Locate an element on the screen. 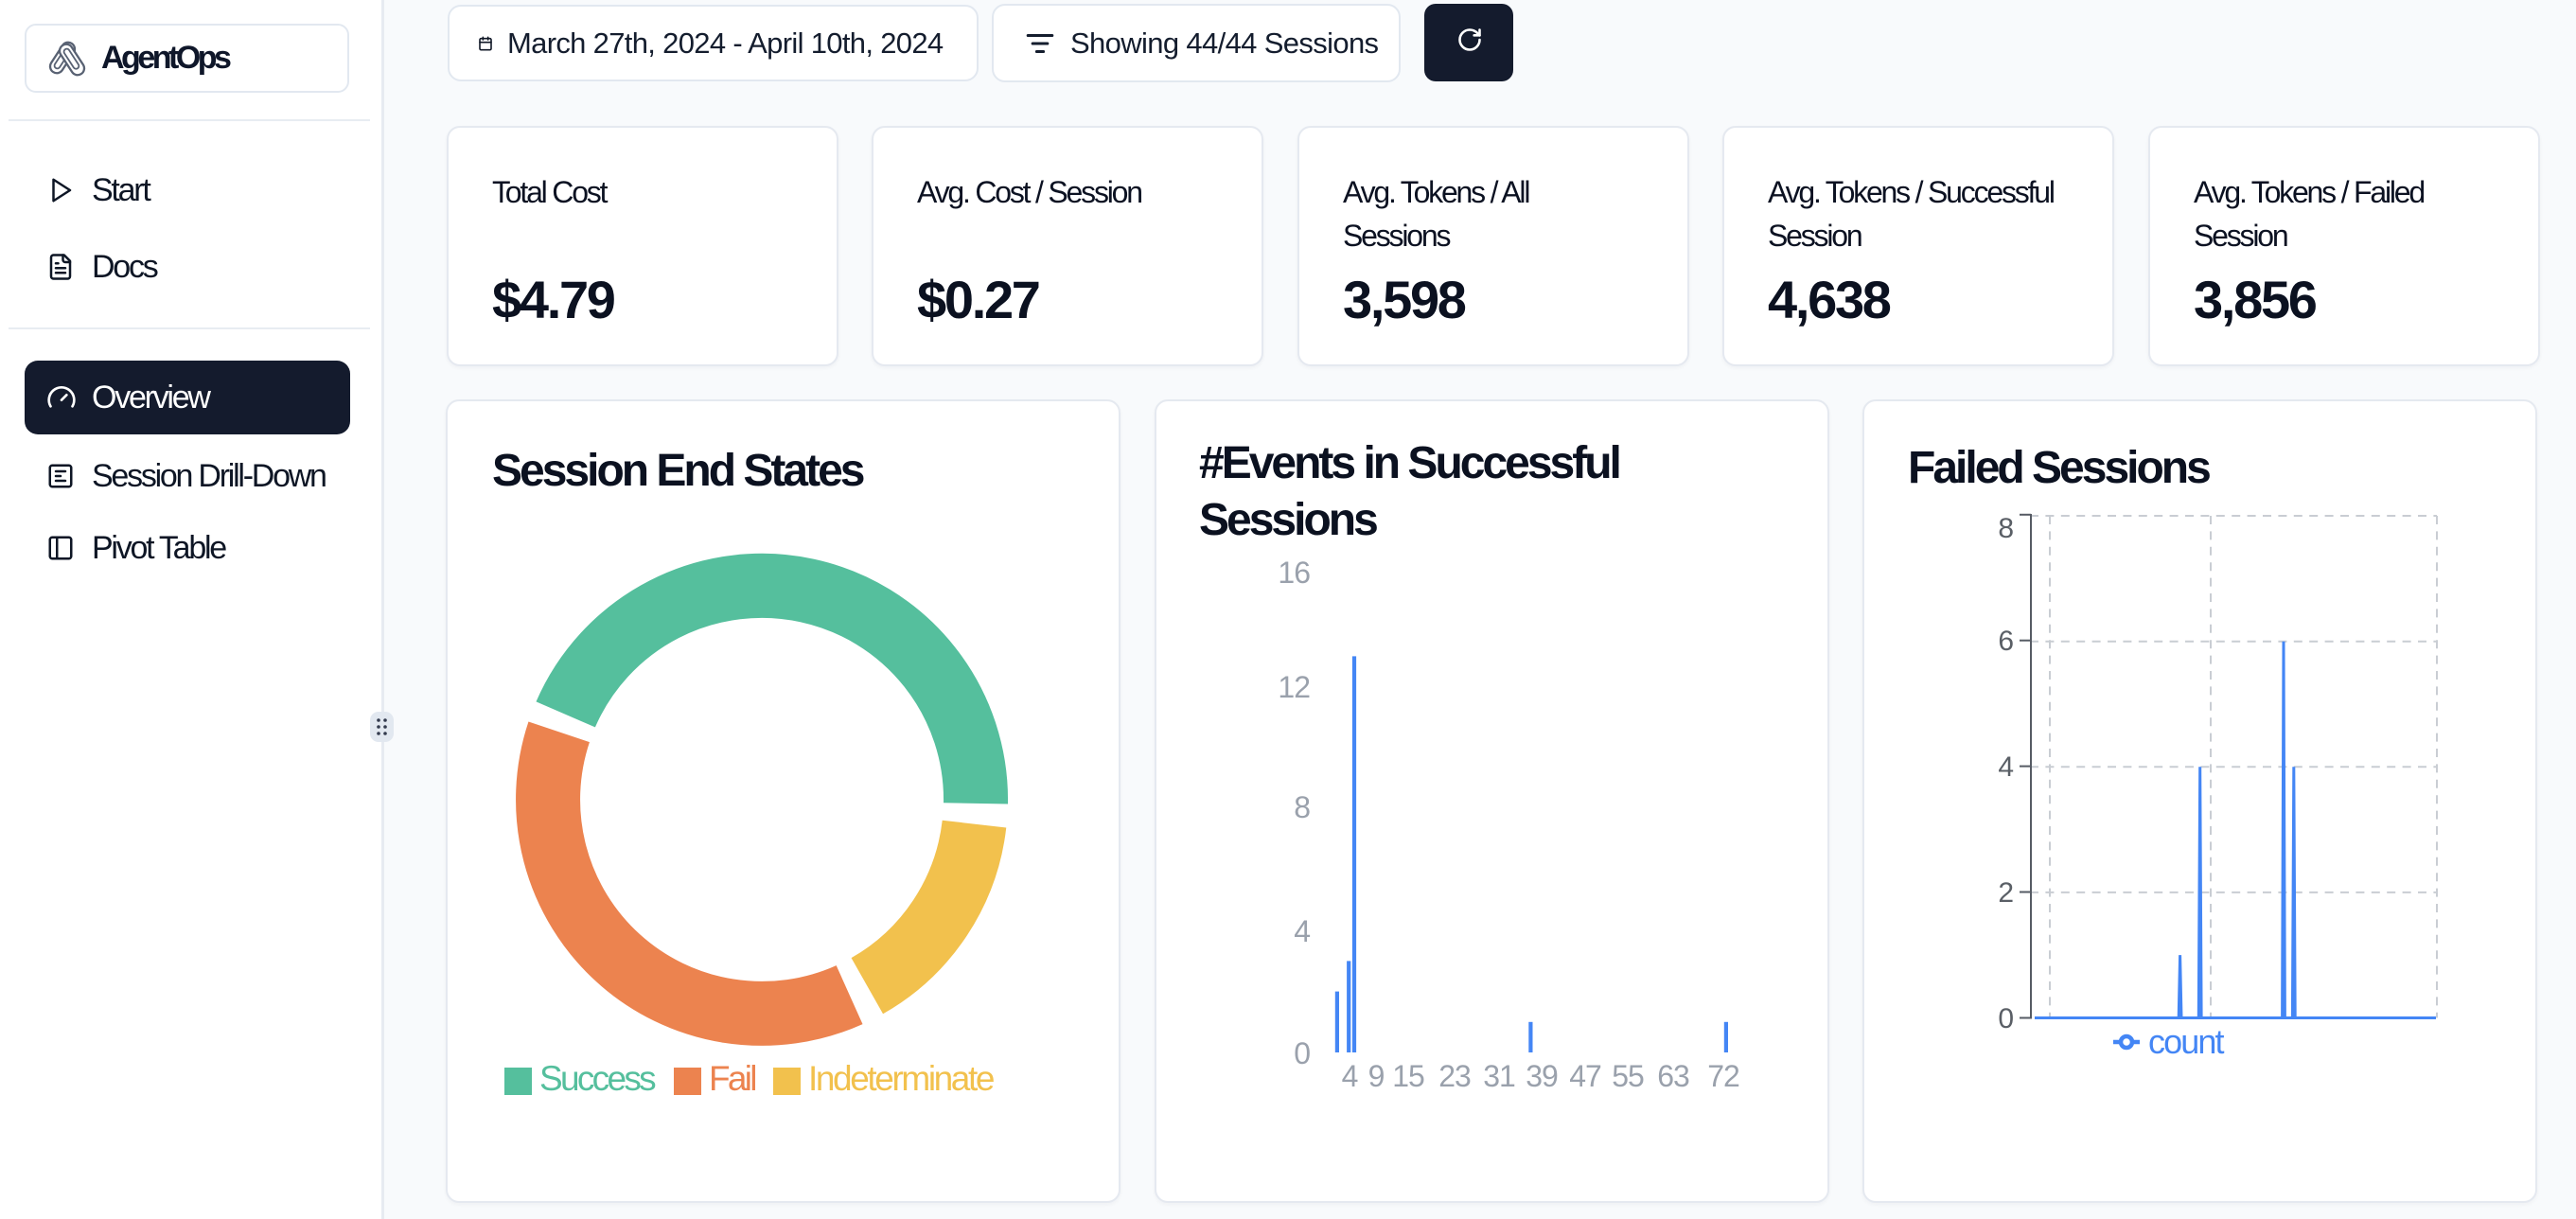 Image resolution: width=2576 pixels, height=1219 pixels. svg-text: Success is located at coordinates (597, 1078).